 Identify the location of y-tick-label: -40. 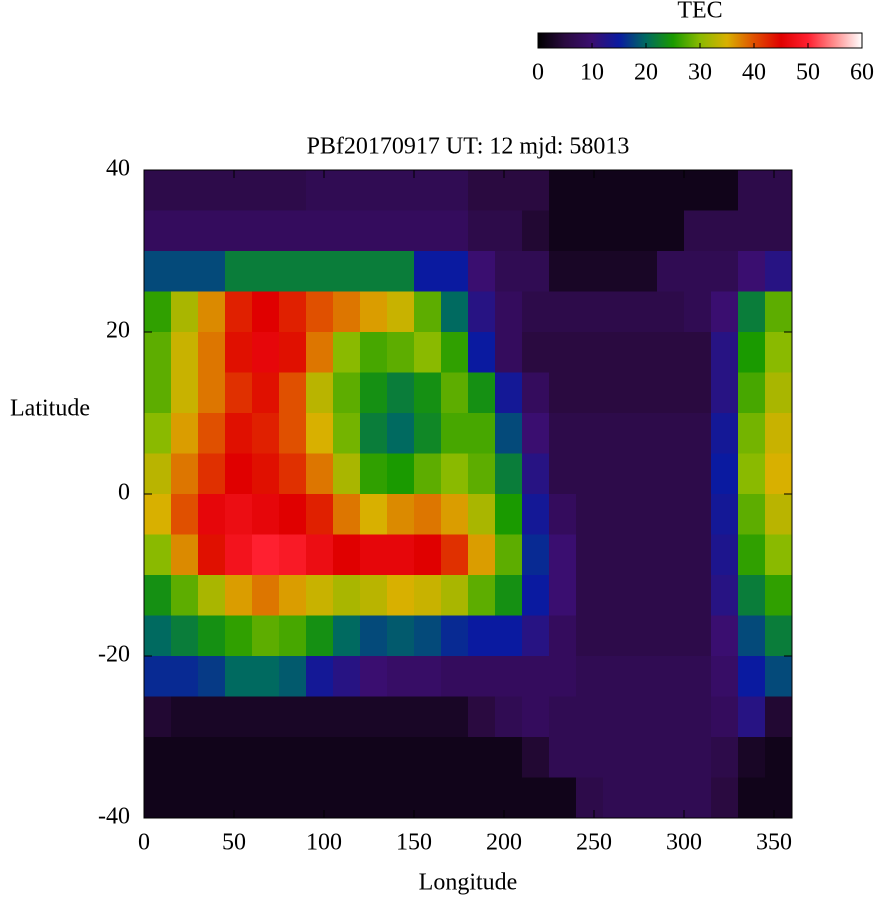
(114, 817).